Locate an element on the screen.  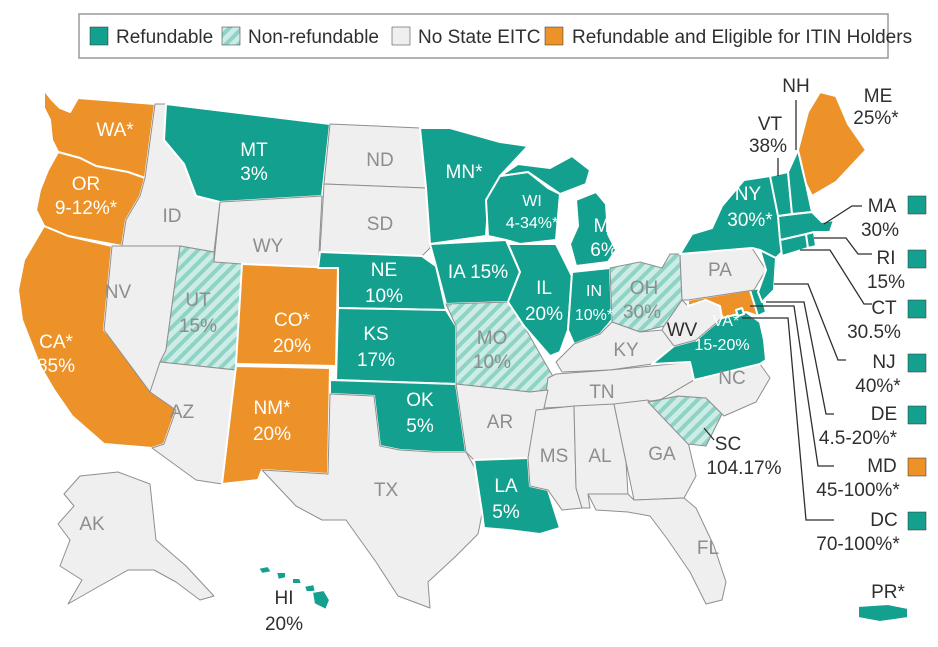
callout-swatch-ma is located at coordinates (917, 205).